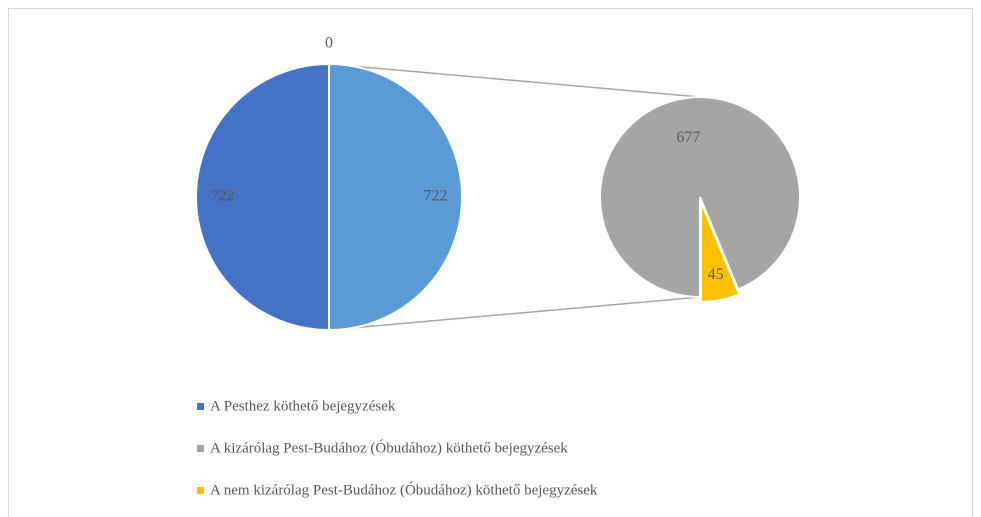  Describe the element at coordinates (329, 43) in the screenshot. I see `data-label: 0` at that location.